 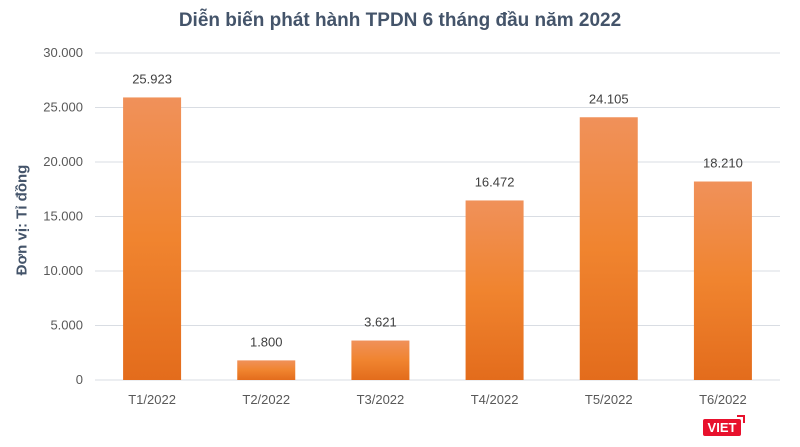 I want to click on x-tick-label: T1/2022, so click(x=152, y=399).